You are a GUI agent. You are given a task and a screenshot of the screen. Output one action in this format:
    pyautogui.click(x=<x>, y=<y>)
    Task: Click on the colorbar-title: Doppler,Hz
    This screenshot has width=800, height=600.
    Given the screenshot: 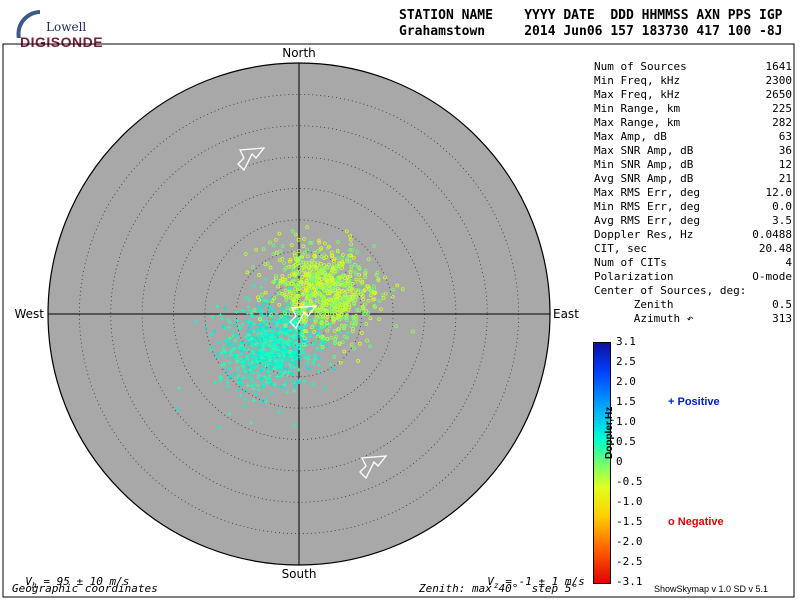 What is the action you would take?
    pyautogui.click(x=609, y=432)
    